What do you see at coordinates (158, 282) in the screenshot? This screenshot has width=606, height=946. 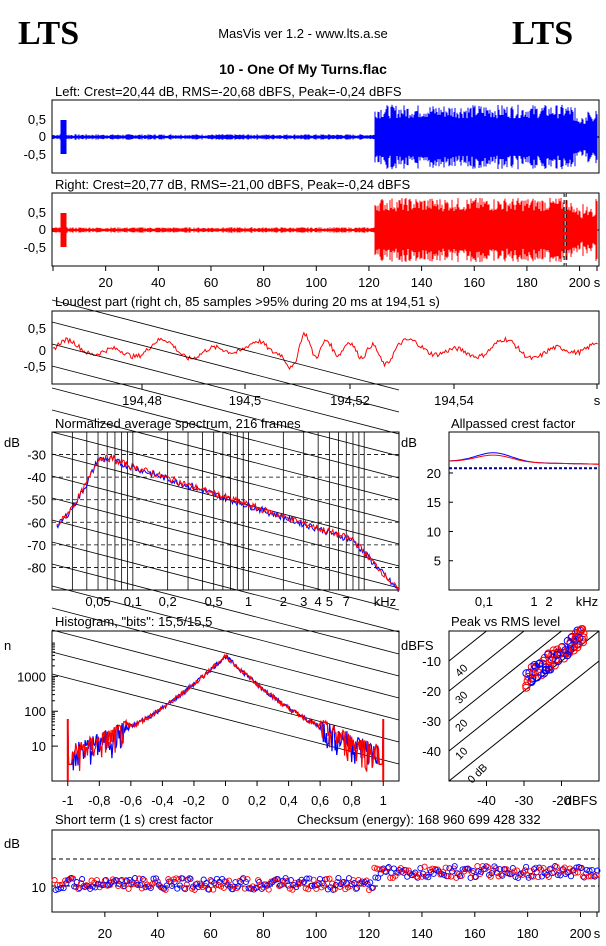 I see `right-xtick-label: 40` at bounding box center [158, 282].